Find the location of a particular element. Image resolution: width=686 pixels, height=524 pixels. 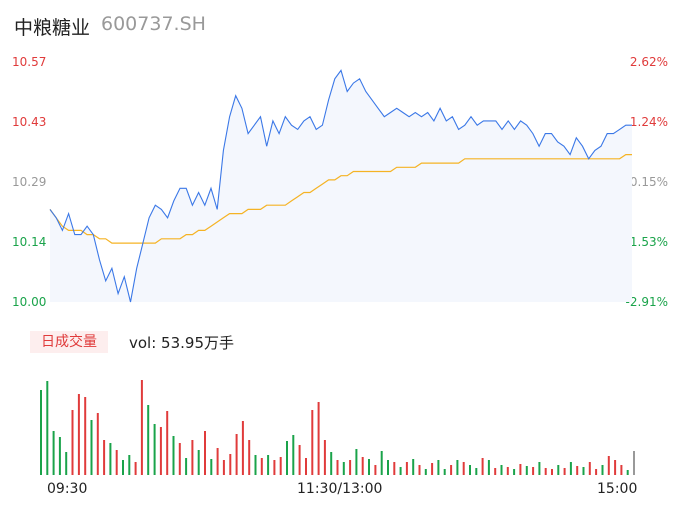

x-tick-label: 15:00 is located at coordinates (617, 489).